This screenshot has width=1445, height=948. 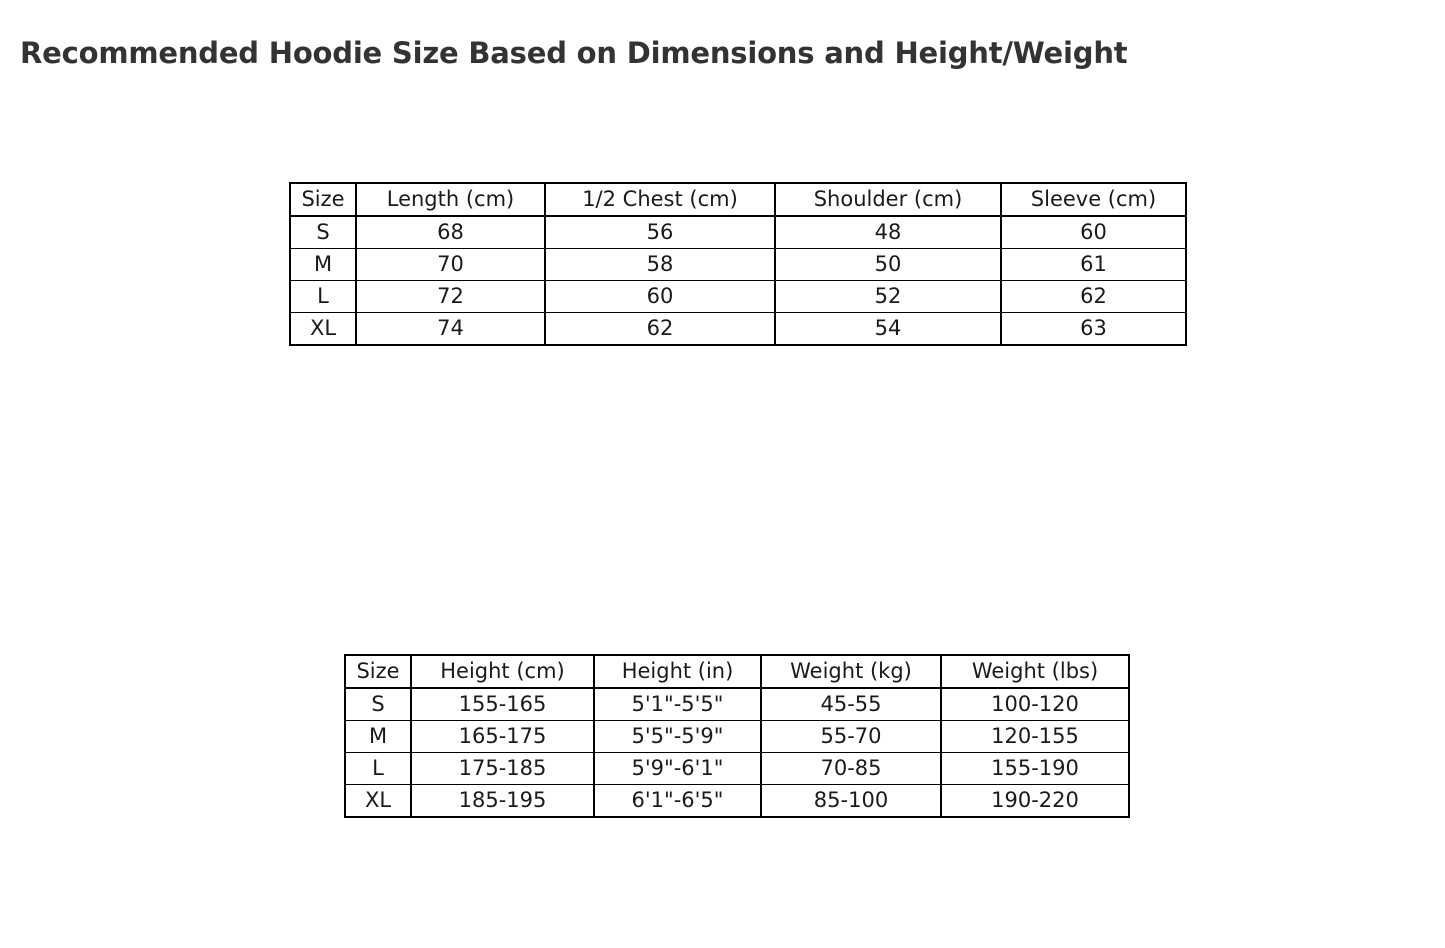 What do you see at coordinates (1035, 671) in the screenshot?
I see `column-header-weight-lbs: Weight (lbs)` at bounding box center [1035, 671].